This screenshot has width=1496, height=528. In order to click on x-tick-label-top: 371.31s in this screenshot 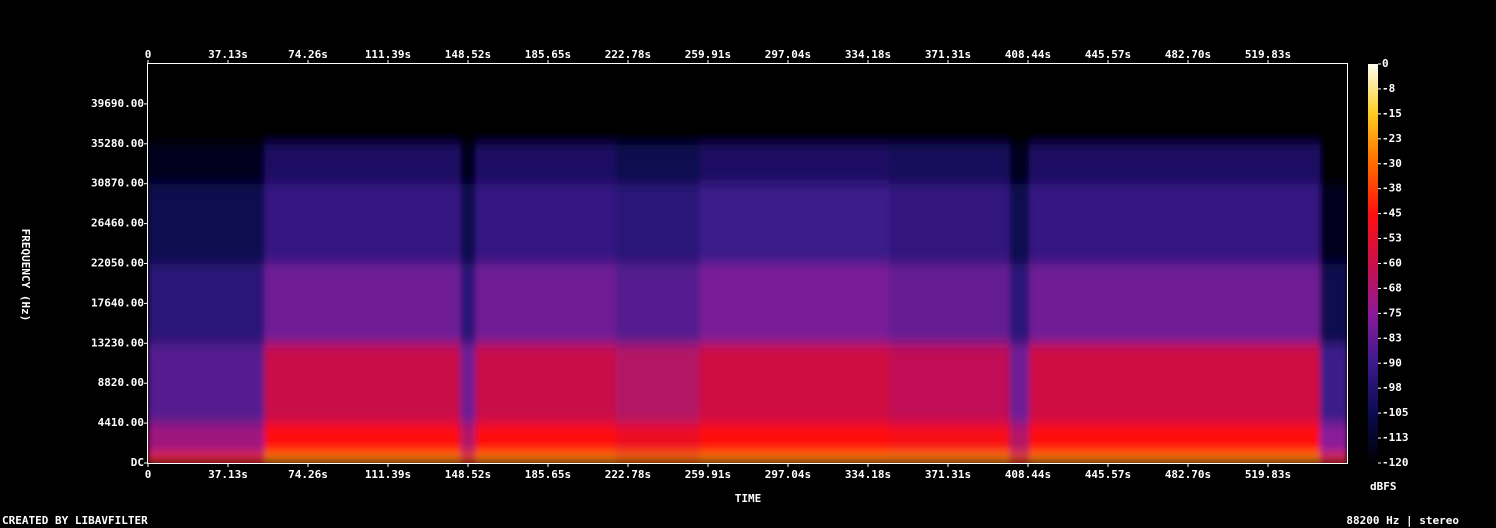, I will do `click(948, 54)`.